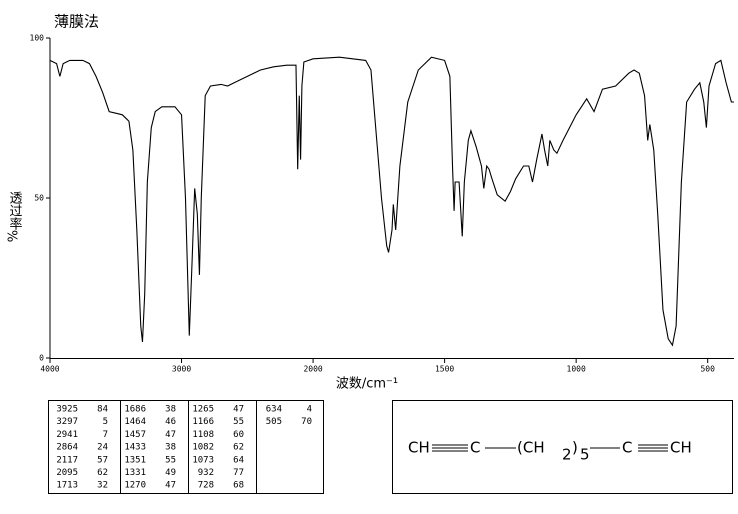 This screenshot has width=738, height=514. Describe the element at coordinates (67, 422) in the screenshot. I see `peak-wavenumber: 3297` at that location.